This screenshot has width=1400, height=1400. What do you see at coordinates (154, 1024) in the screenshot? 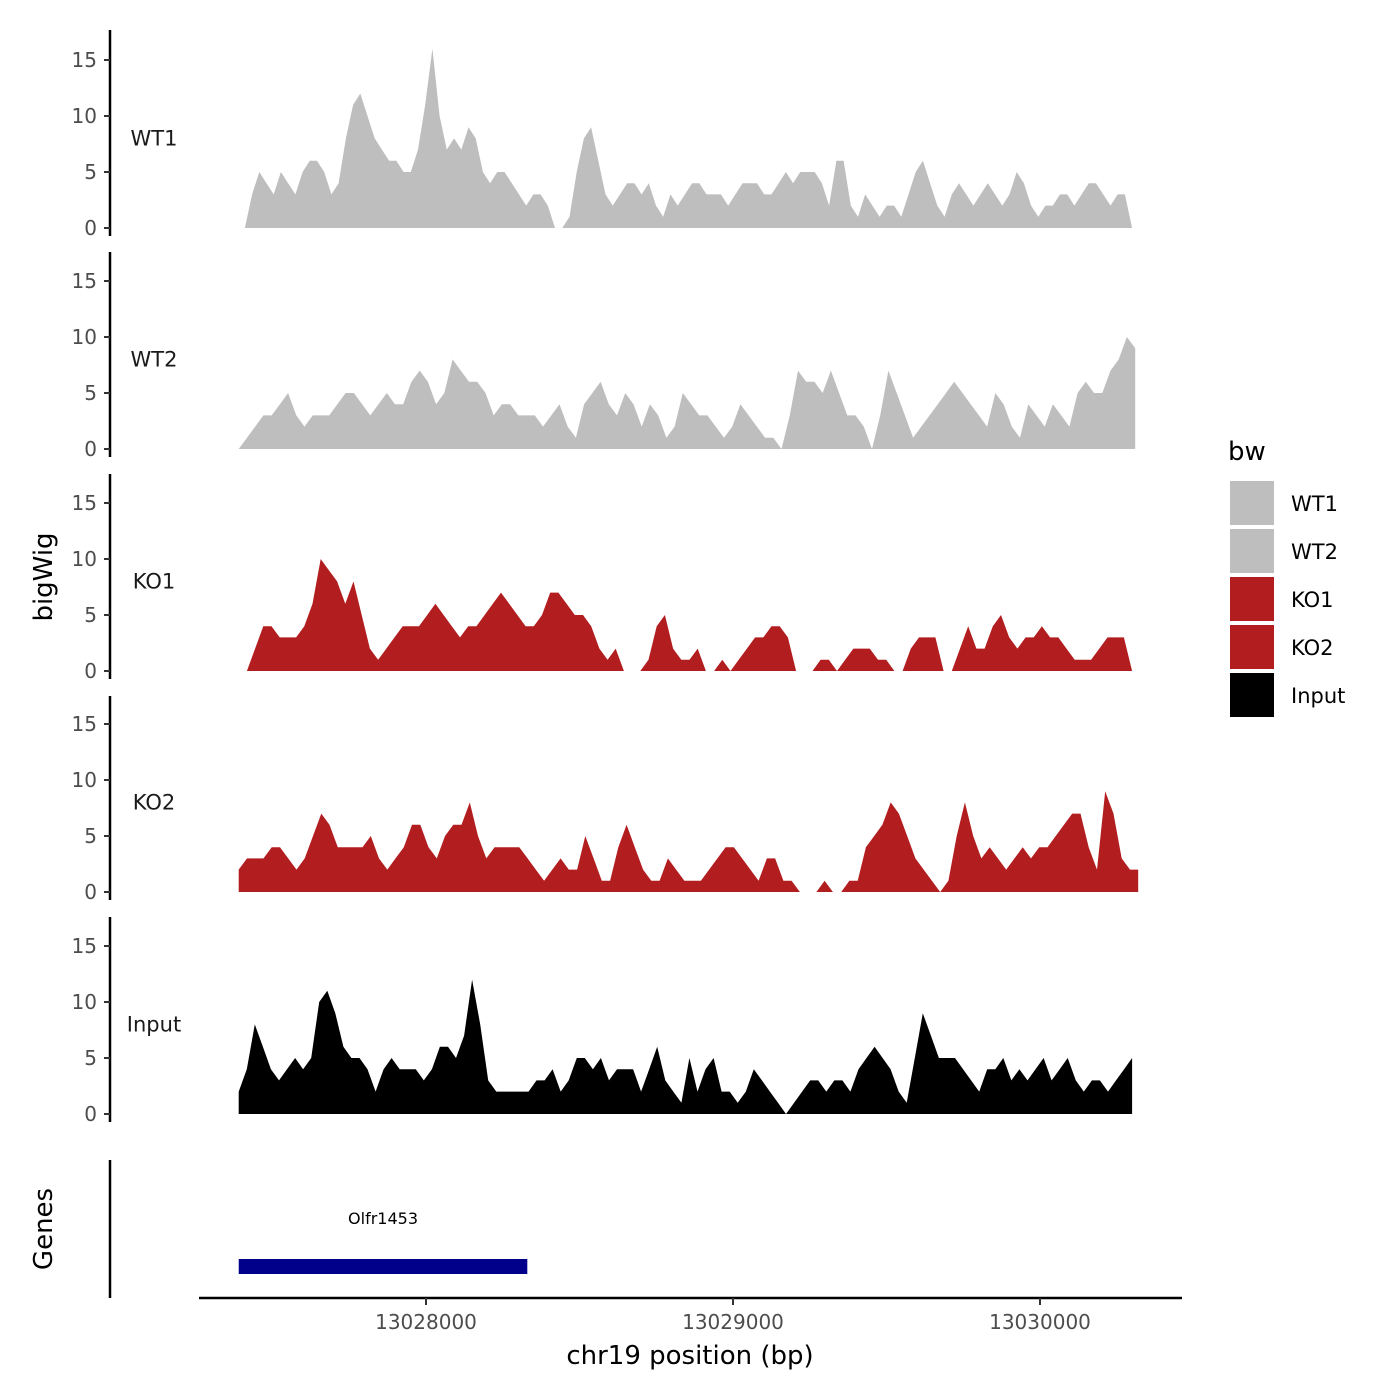
I see `track-label: Input` at bounding box center [154, 1024].